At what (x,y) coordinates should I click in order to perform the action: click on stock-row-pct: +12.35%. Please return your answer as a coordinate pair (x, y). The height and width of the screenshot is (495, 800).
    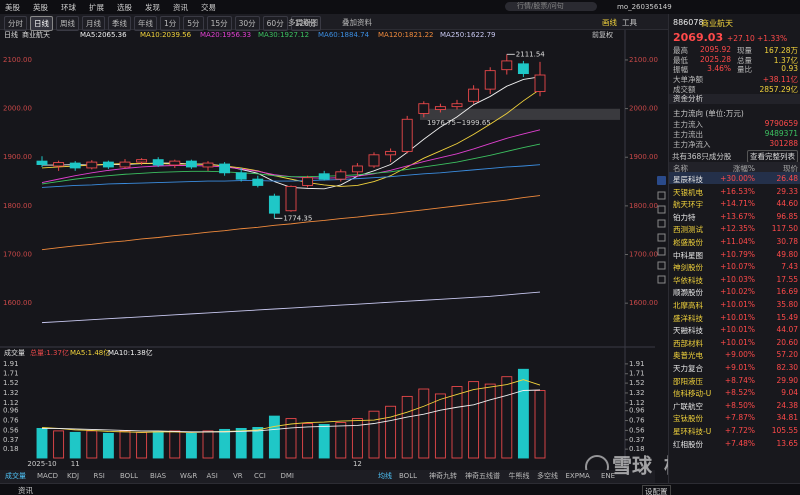
    Looking at the image, I should click on (737, 229).